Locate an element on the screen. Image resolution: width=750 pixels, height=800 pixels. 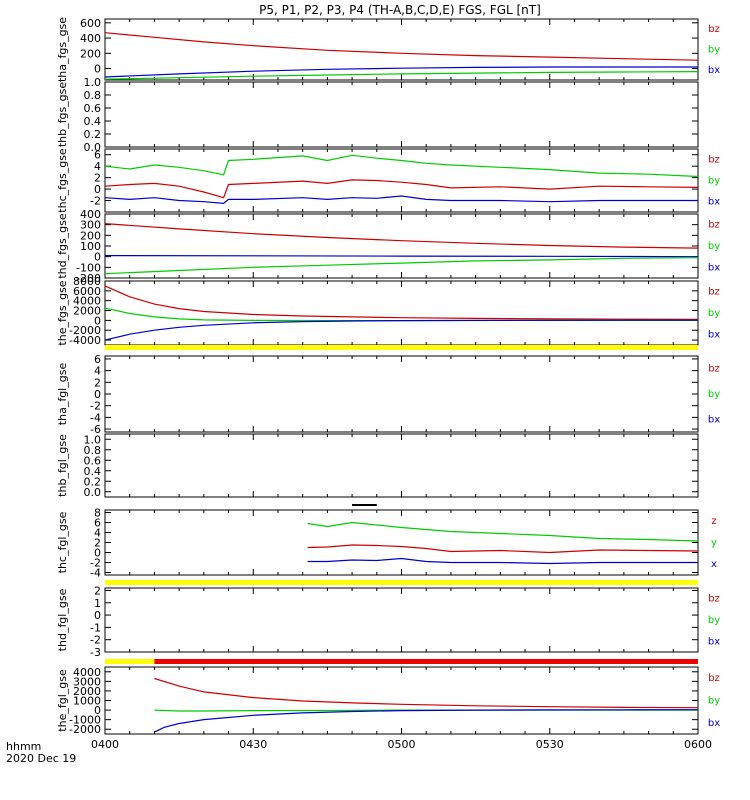
y-tick-label: 100 is located at coordinates (90, 246).